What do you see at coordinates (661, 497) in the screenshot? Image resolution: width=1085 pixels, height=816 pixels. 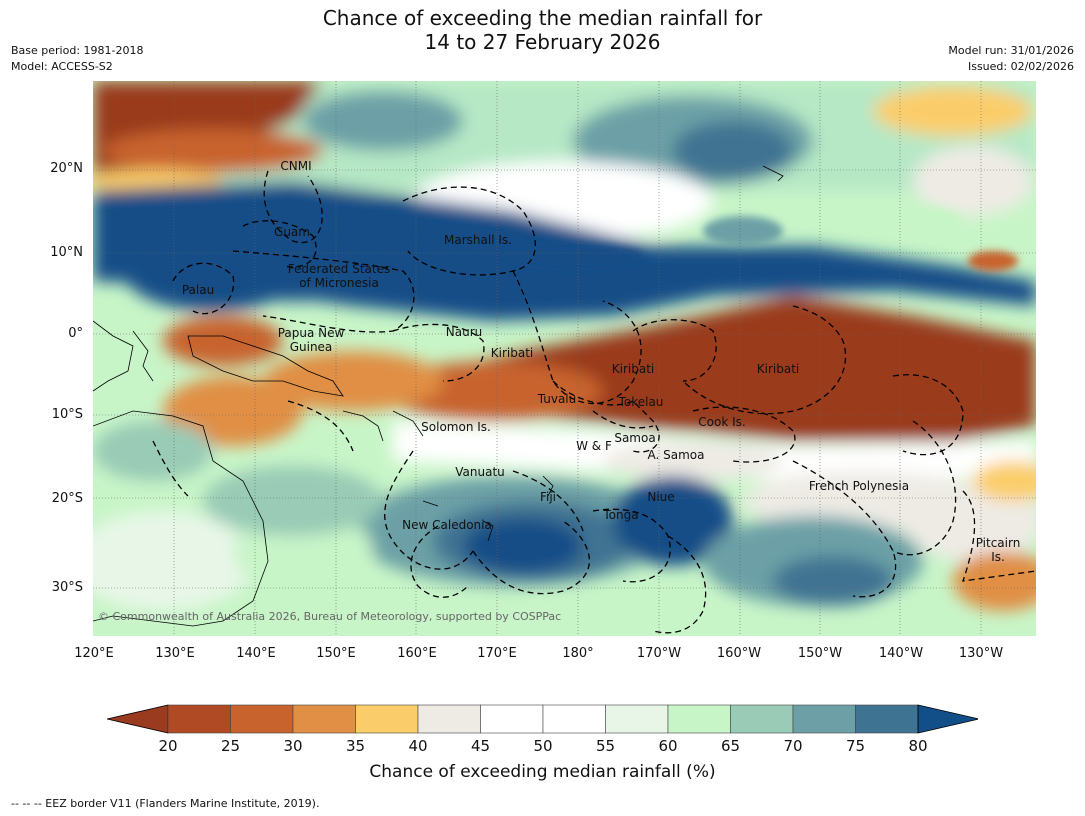 I see `place-niue: Niue` at bounding box center [661, 497].